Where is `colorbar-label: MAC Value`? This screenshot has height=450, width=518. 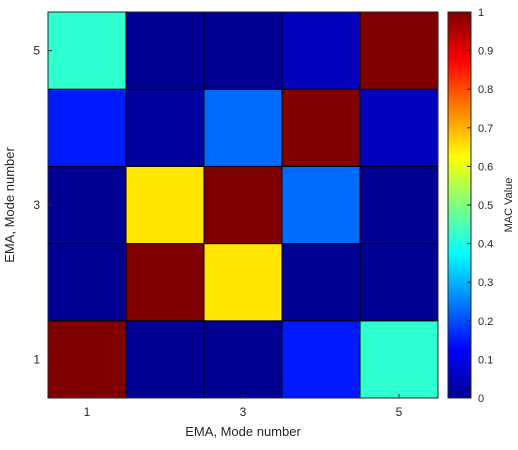
colorbar-label: MAC Value is located at coordinates (509, 205).